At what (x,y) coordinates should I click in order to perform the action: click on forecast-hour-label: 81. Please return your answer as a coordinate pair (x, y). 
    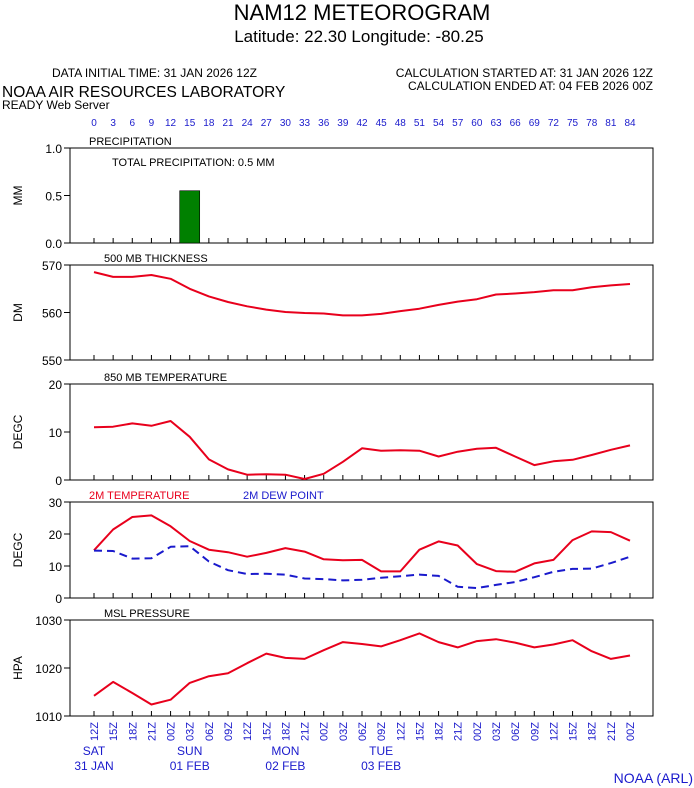
    Looking at the image, I should click on (611, 123).